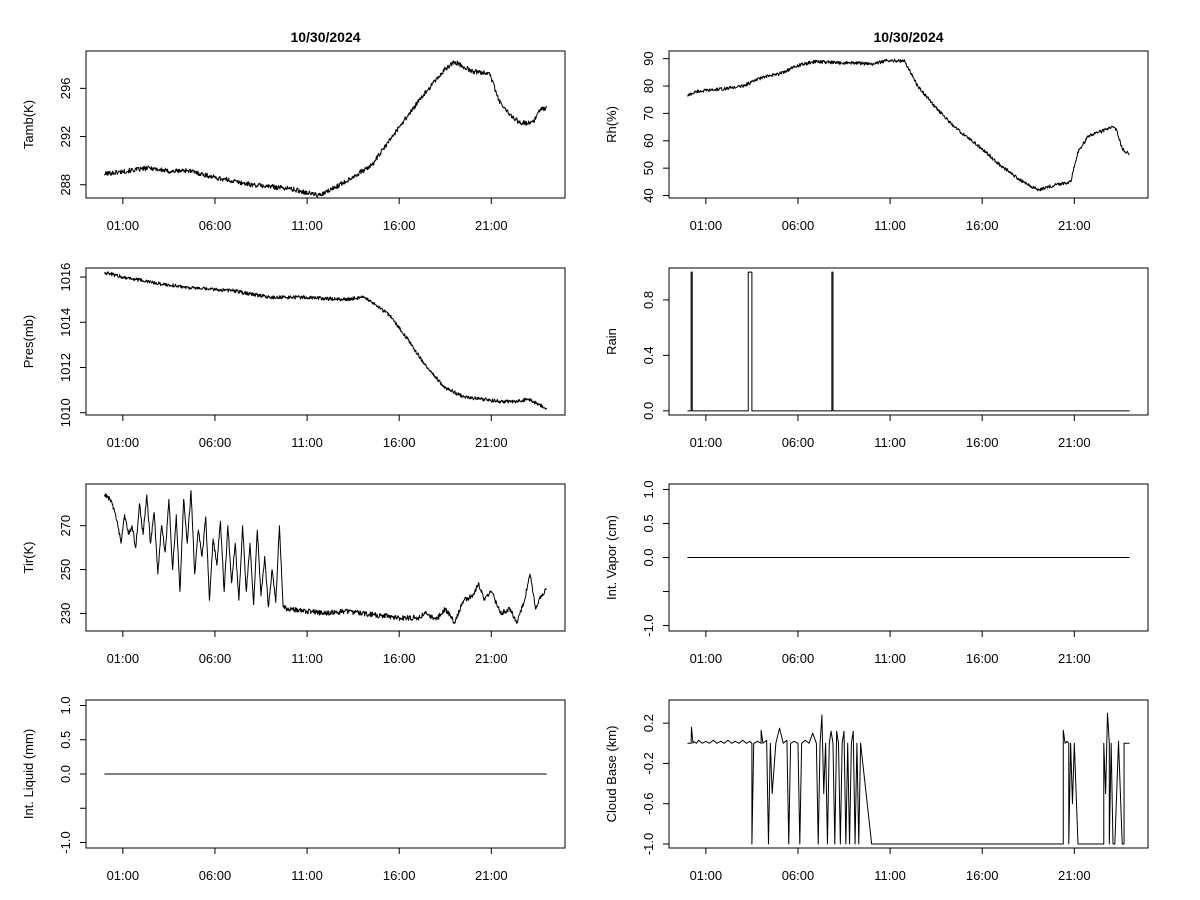  Describe the element at coordinates (611, 557) in the screenshot. I see `y-axis-label: Int. Vapor (cm)` at that location.